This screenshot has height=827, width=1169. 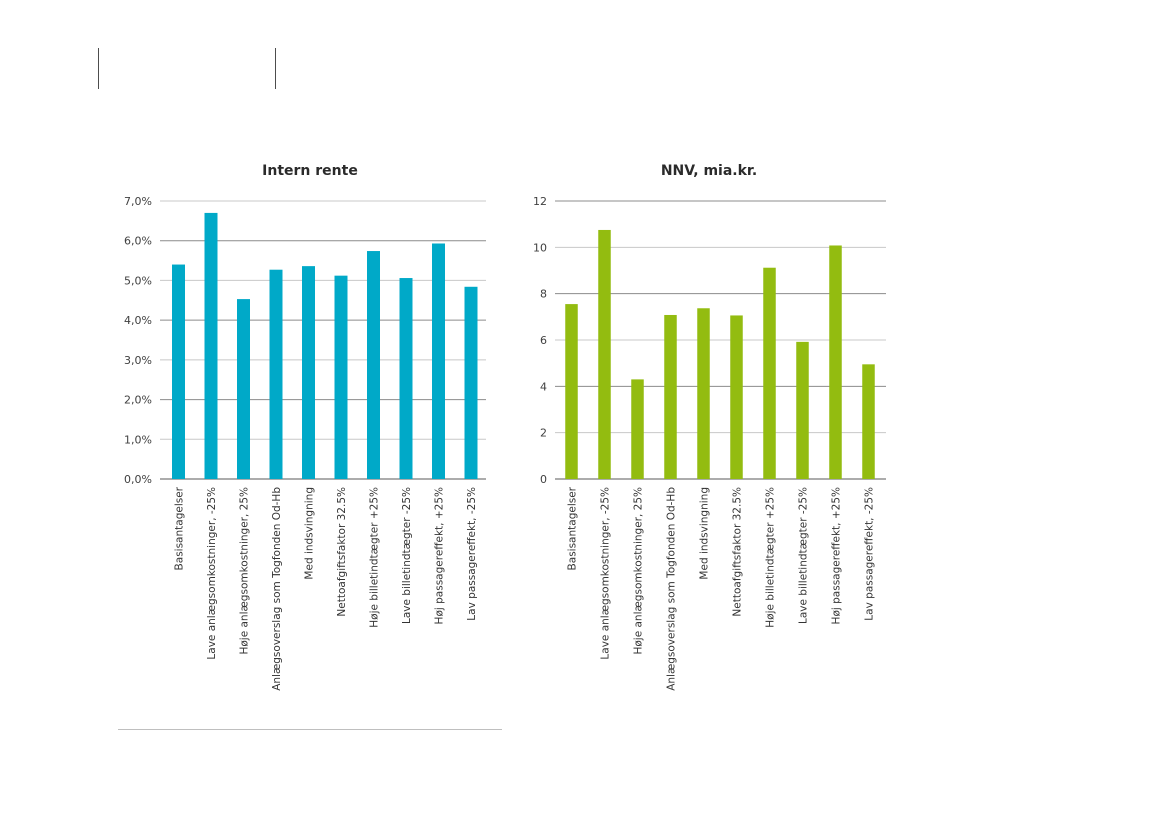 What do you see at coordinates (440, 555) in the screenshot?
I see `intern-rente-x-tick-label: Høj passagereffekt, +25%` at bounding box center [440, 555].